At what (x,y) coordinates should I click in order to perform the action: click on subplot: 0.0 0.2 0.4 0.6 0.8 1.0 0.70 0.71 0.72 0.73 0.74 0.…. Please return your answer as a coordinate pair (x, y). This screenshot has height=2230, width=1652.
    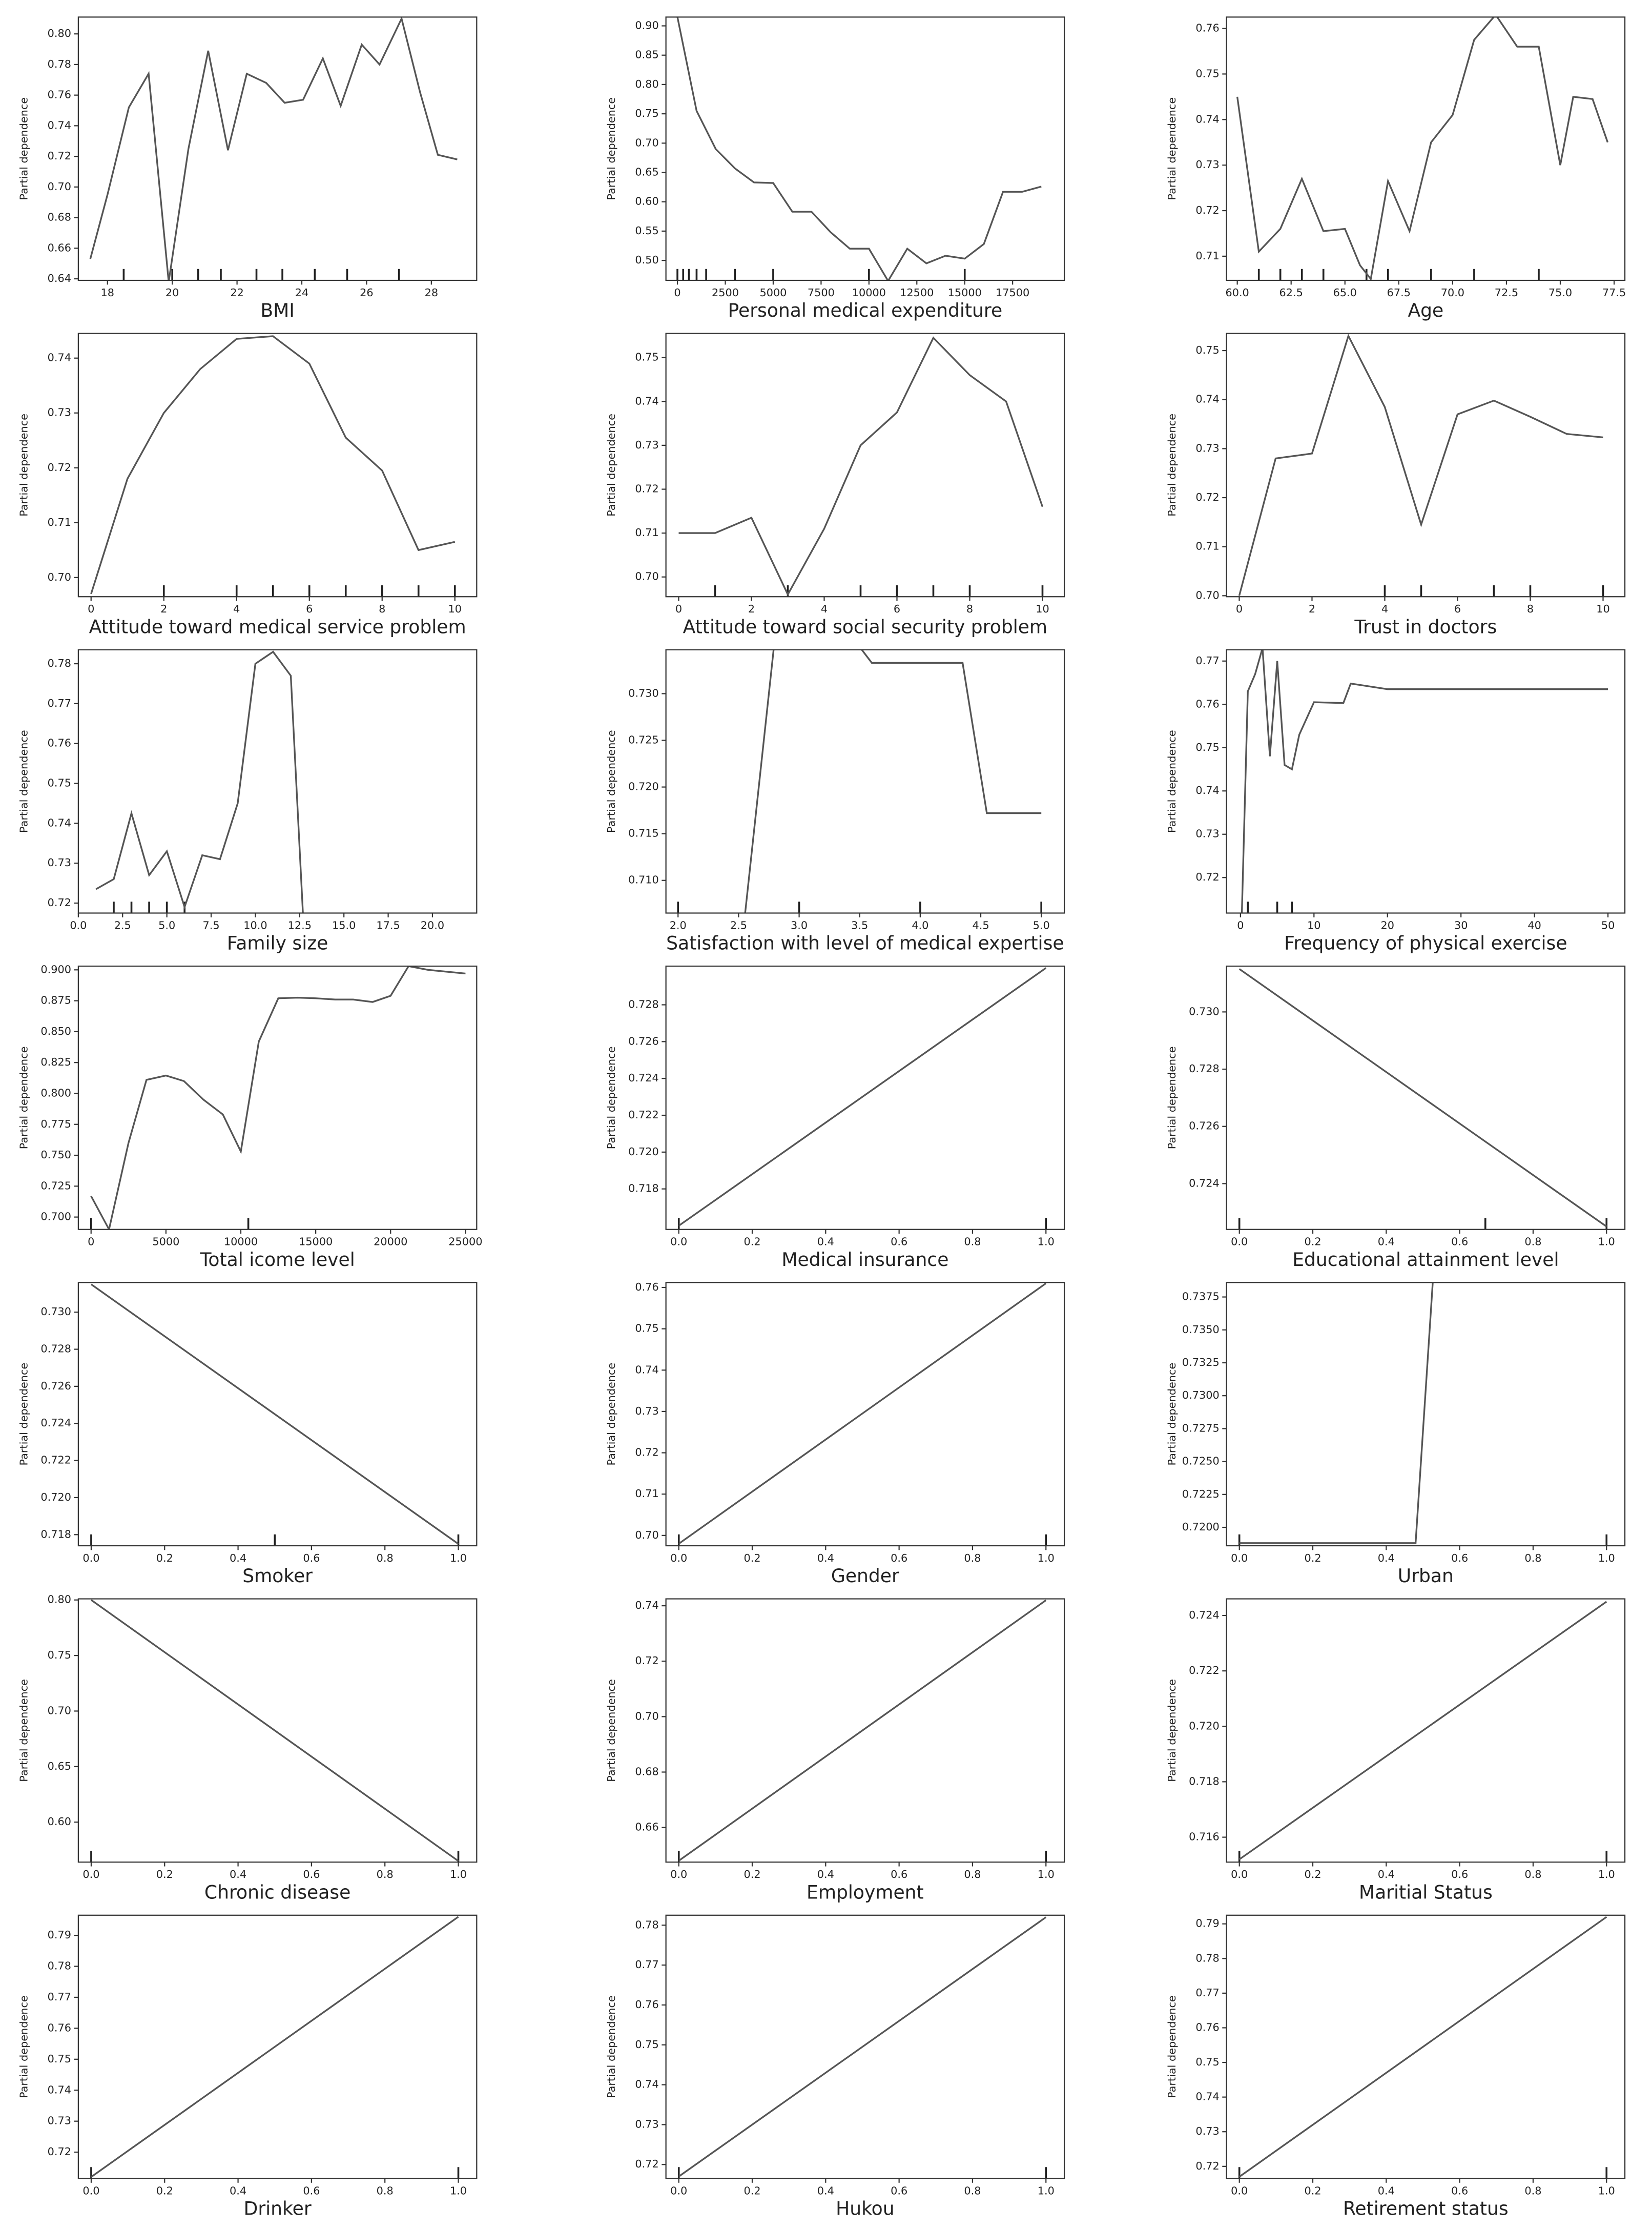
    Looking at the image, I should click on (835, 1434).